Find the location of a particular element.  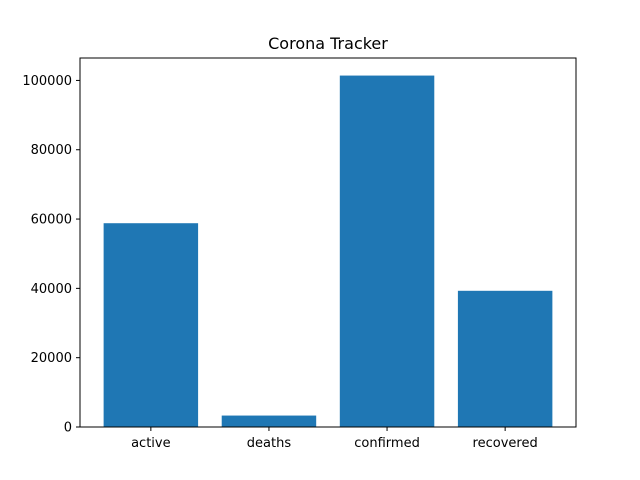

bar-confirmed is located at coordinates (387, 251).